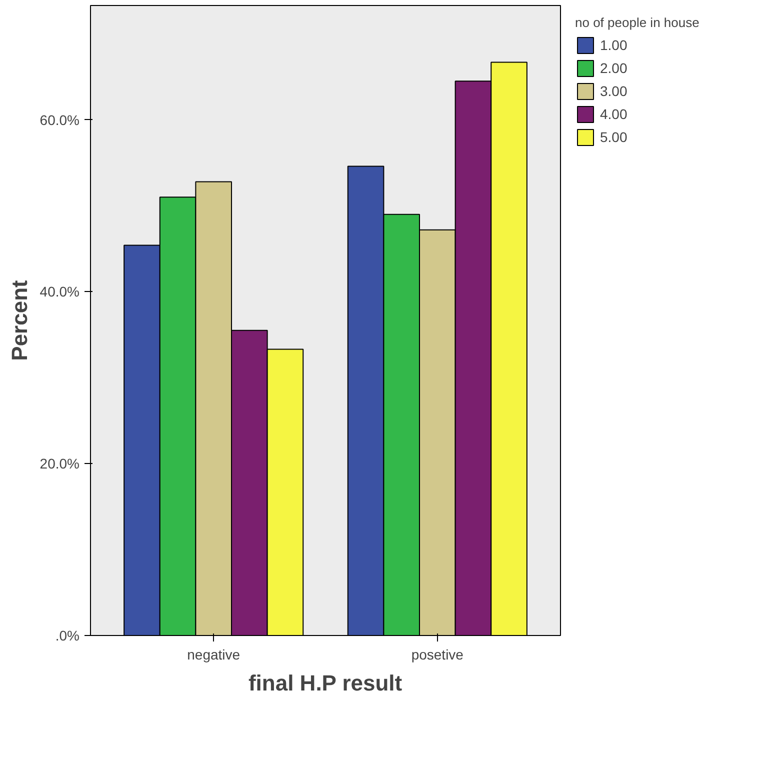  What do you see at coordinates (19, 320) in the screenshot?
I see `y-axis-title: Percent` at bounding box center [19, 320].